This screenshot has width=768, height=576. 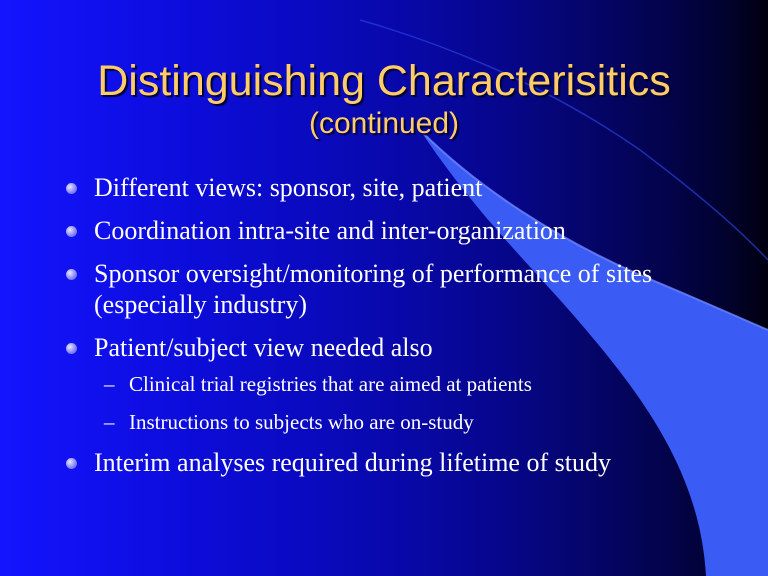 I want to click on slide-subtitle: (continued), so click(x=384, y=123).